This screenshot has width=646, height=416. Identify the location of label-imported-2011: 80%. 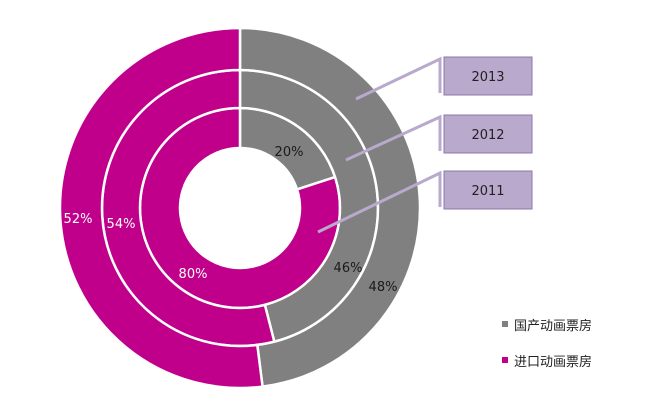
(193, 274).